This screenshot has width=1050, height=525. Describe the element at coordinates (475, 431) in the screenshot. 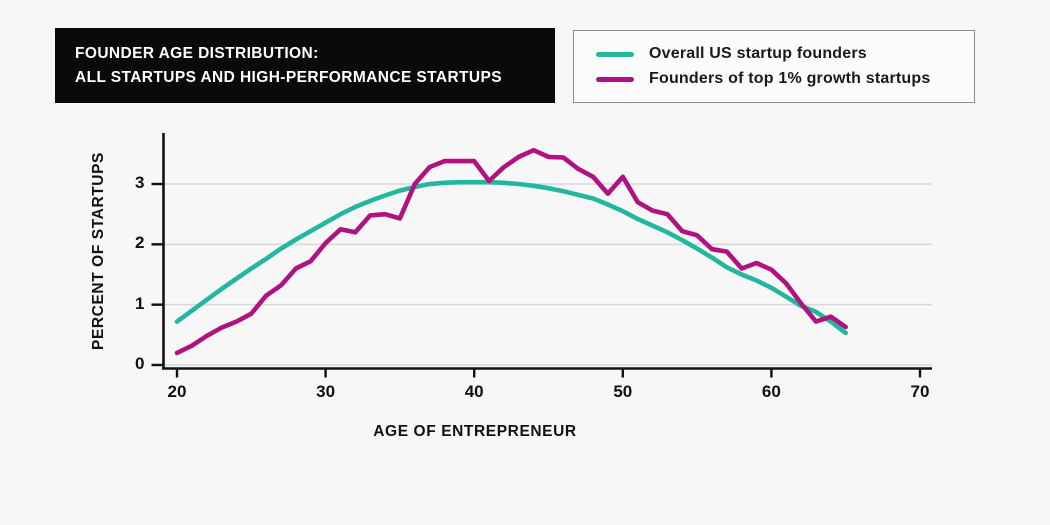

I see `x-axis-title: AGE OF ENTREPRENEUR` at that location.